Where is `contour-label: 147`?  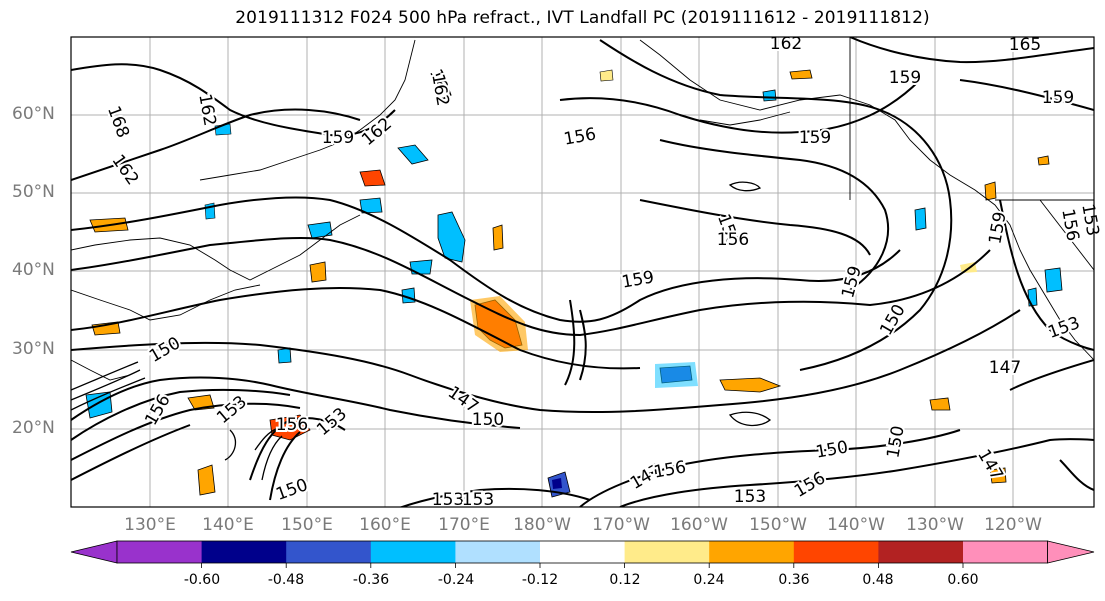 contour-label: 147 is located at coordinates (1005, 368).